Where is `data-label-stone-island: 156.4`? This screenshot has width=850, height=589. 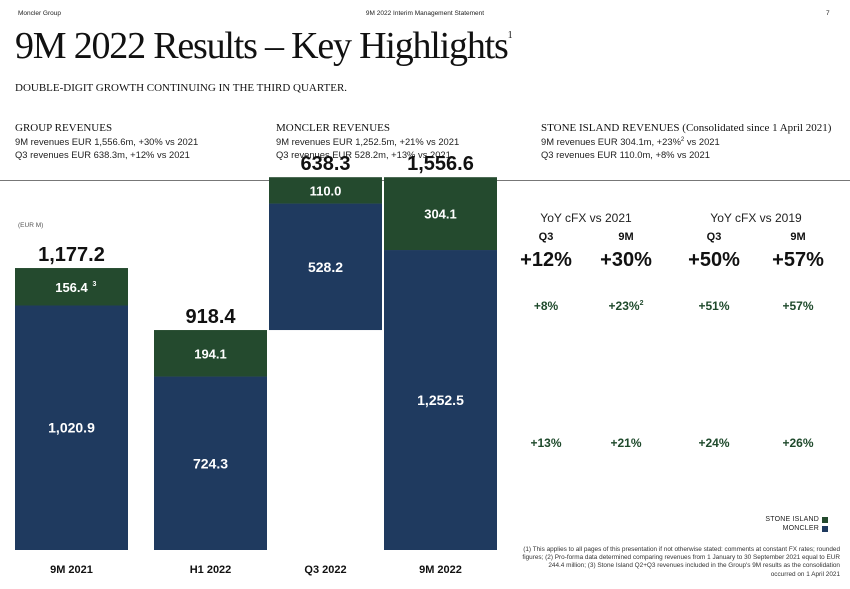
data-label-stone-island: 156.4 is located at coordinates (71, 287).